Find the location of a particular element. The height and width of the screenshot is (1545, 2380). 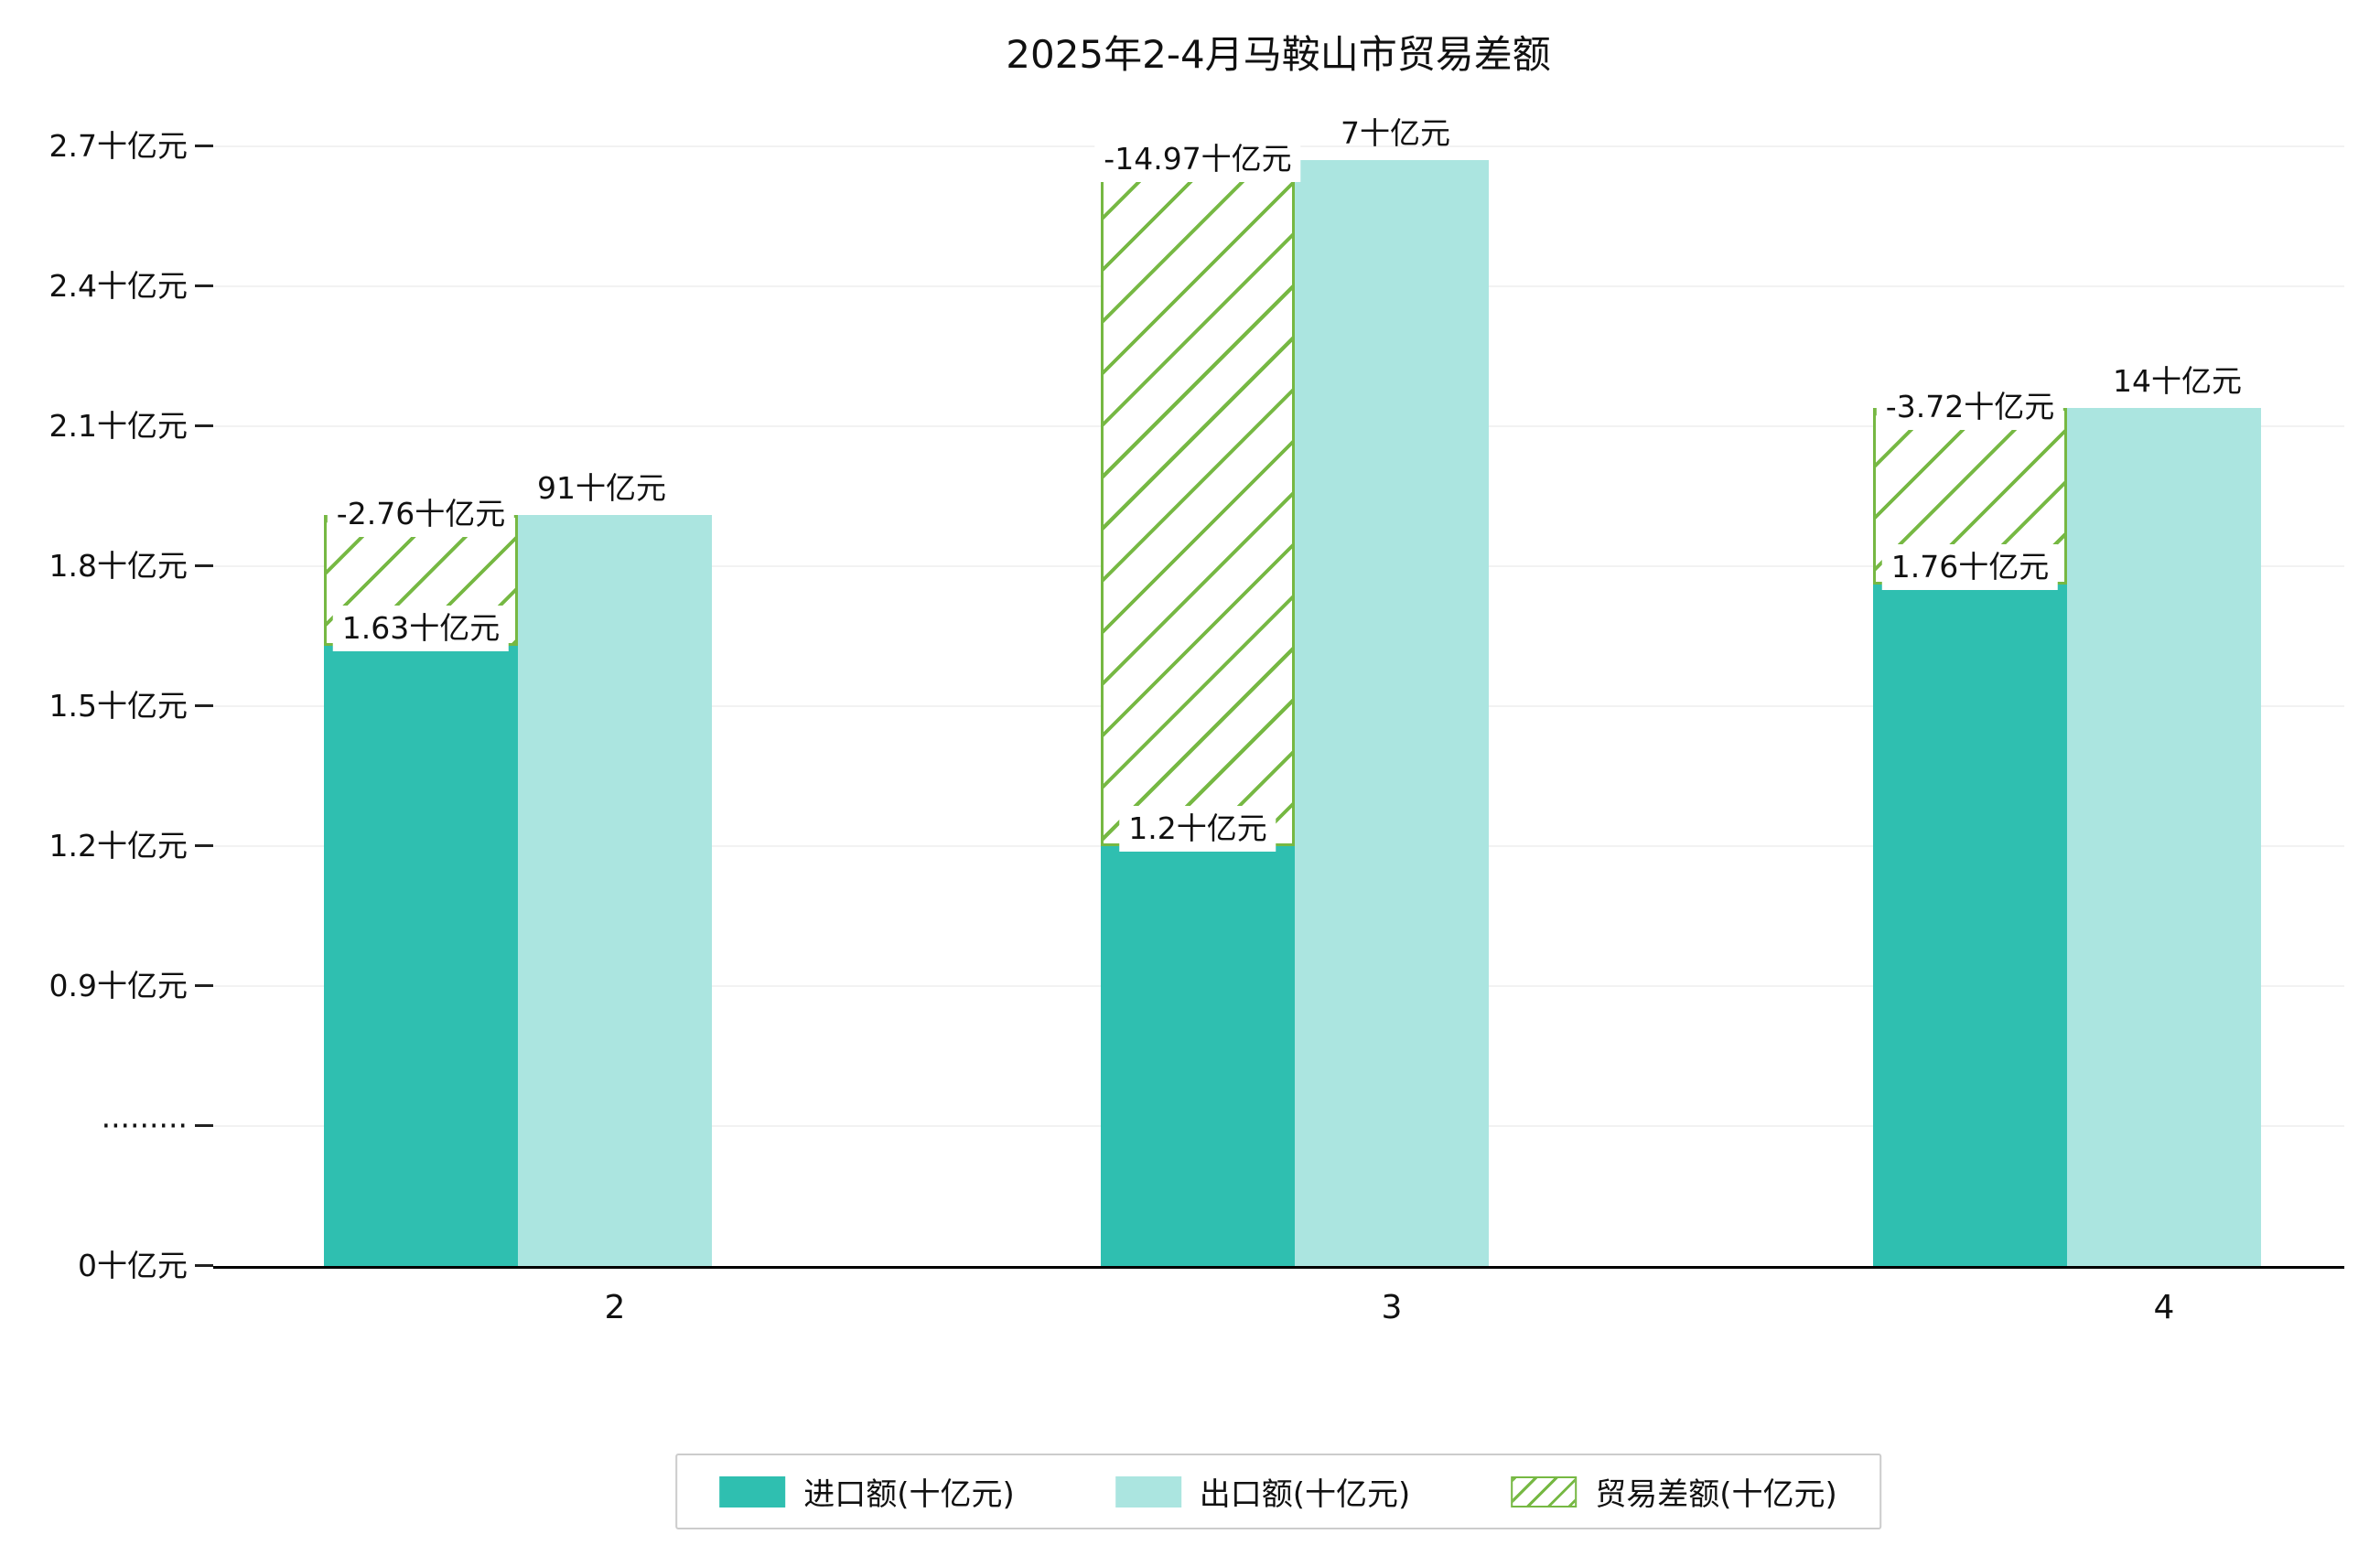

trade-balance-value-label: -2.76十亿元 is located at coordinates (421, 514).